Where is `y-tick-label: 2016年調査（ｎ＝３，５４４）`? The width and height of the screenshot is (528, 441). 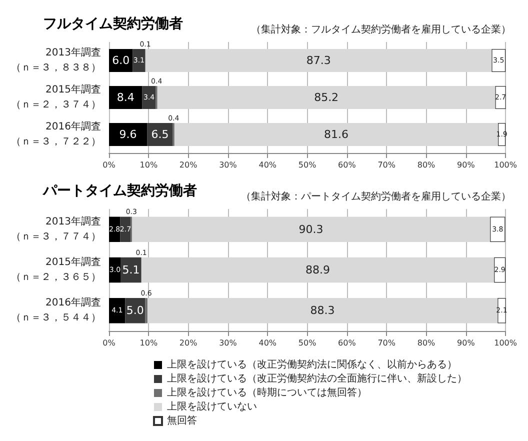 y-tick-label: 2016年調査（ｎ＝３，５４４） is located at coordinates (56, 310).